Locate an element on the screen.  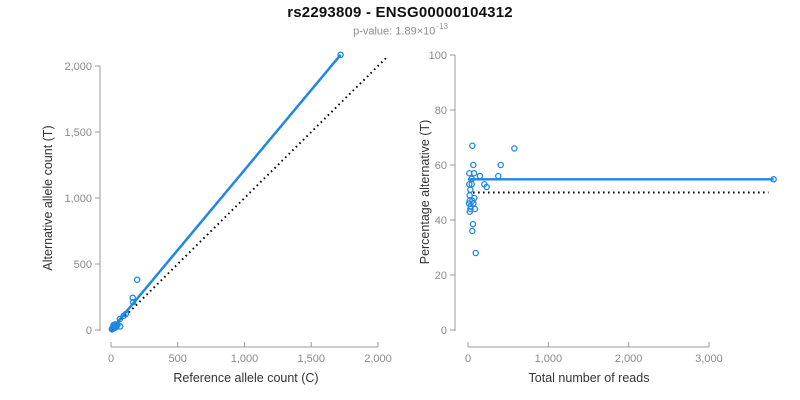
pvalue-exponent: -13 is located at coordinates (442, 26).